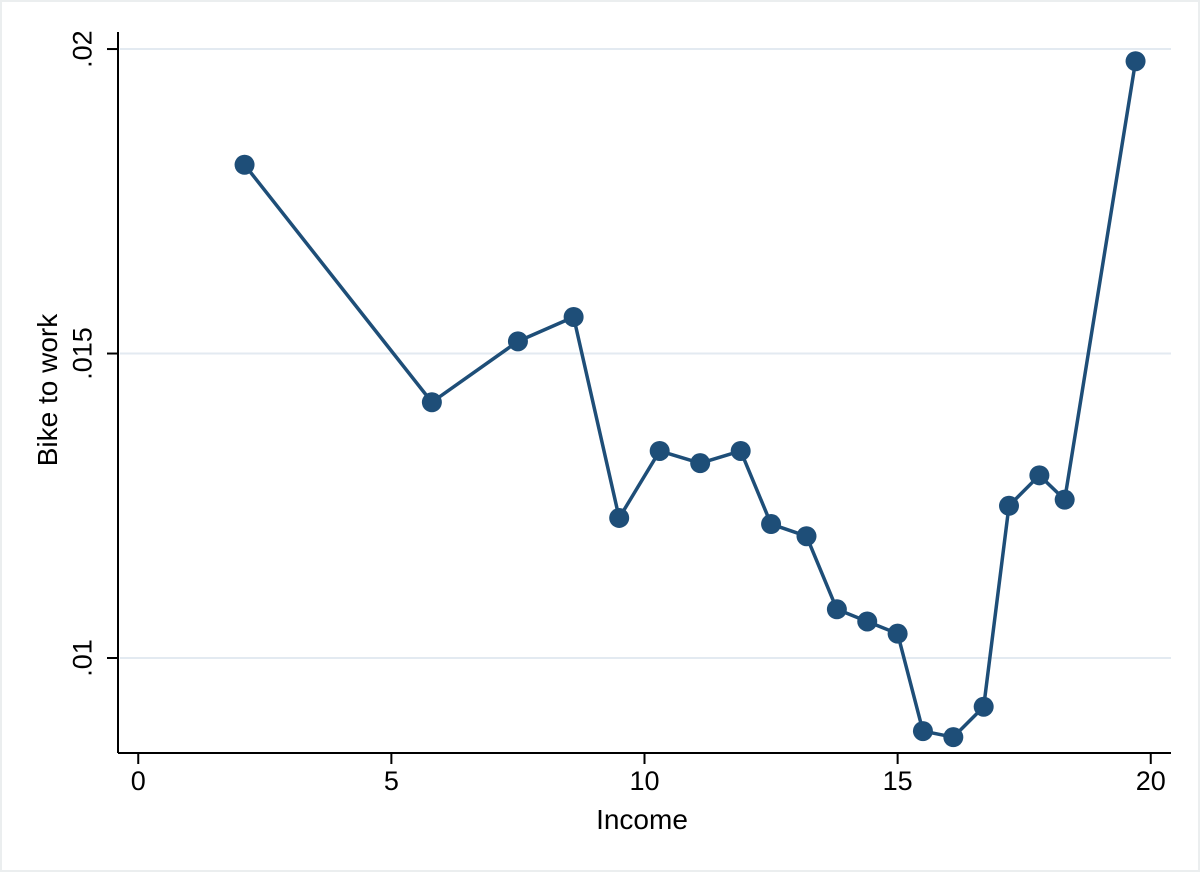 The width and height of the screenshot is (1200, 872). I want to click on x-tick-label: 10, so click(644, 781).